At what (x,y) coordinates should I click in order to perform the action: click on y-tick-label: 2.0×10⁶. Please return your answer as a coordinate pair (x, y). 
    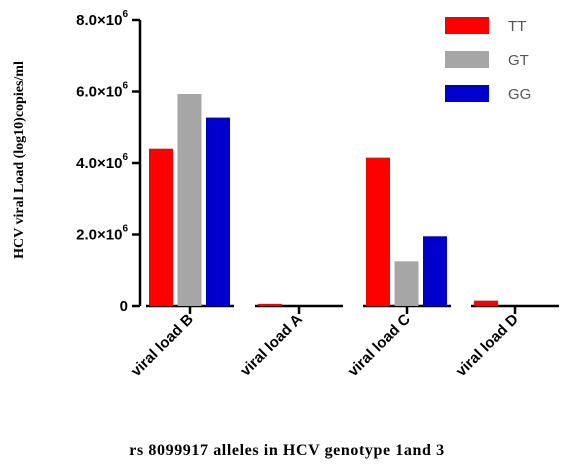
    Looking at the image, I should click on (102, 234).